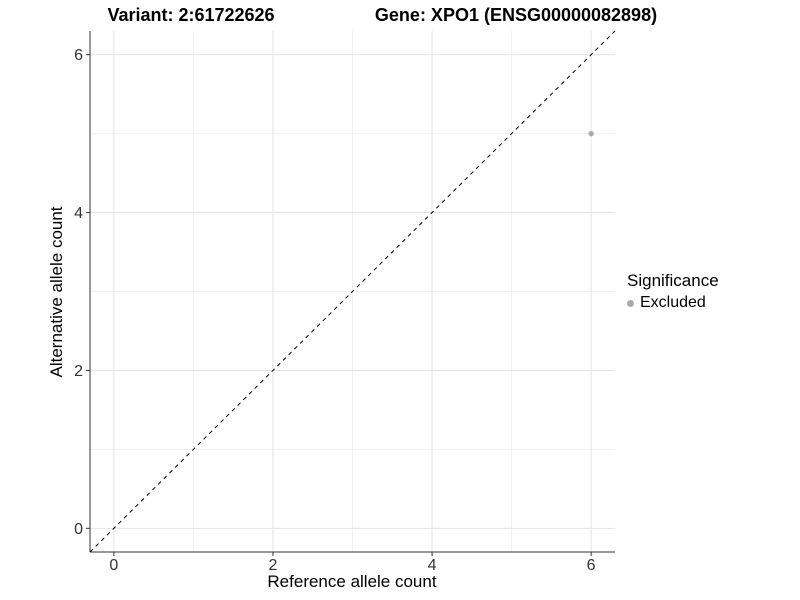 The height and width of the screenshot is (600, 800). Describe the element at coordinates (630, 303) in the screenshot. I see `legend-point-icon` at that location.